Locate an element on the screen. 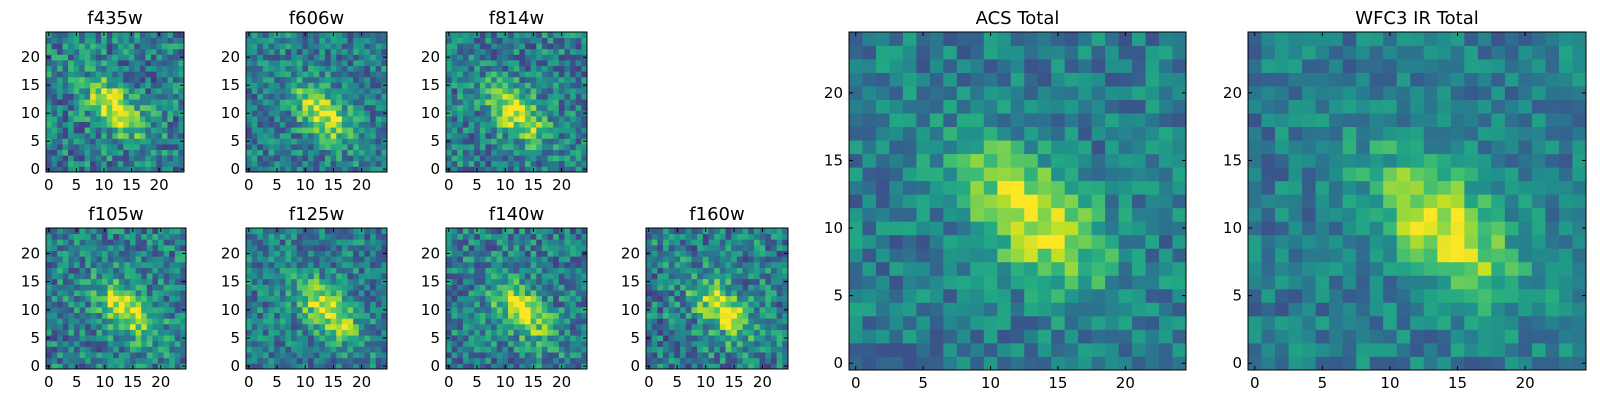 This screenshot has height=400, width=1600. x-tick-label: 15 is located at coordinates (533, 185).